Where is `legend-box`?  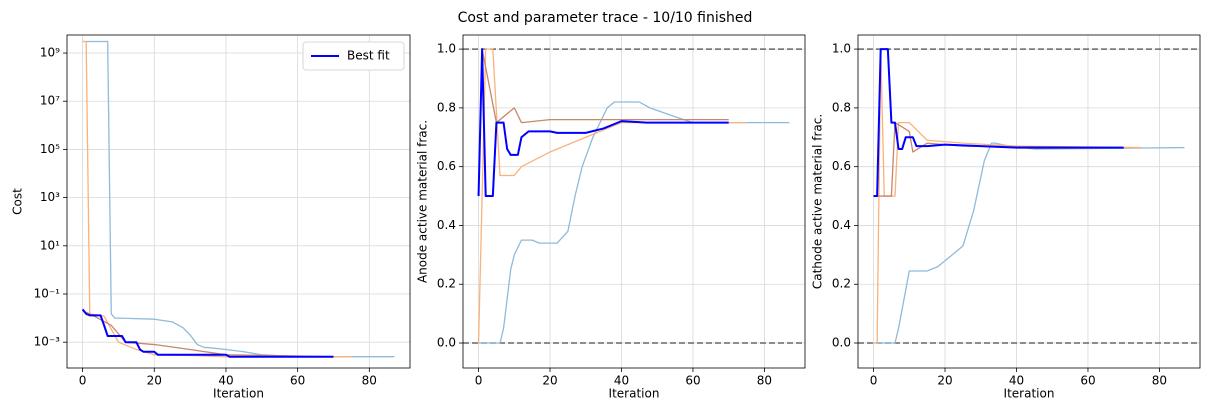 legend-box is located at coordinates (353, 56).